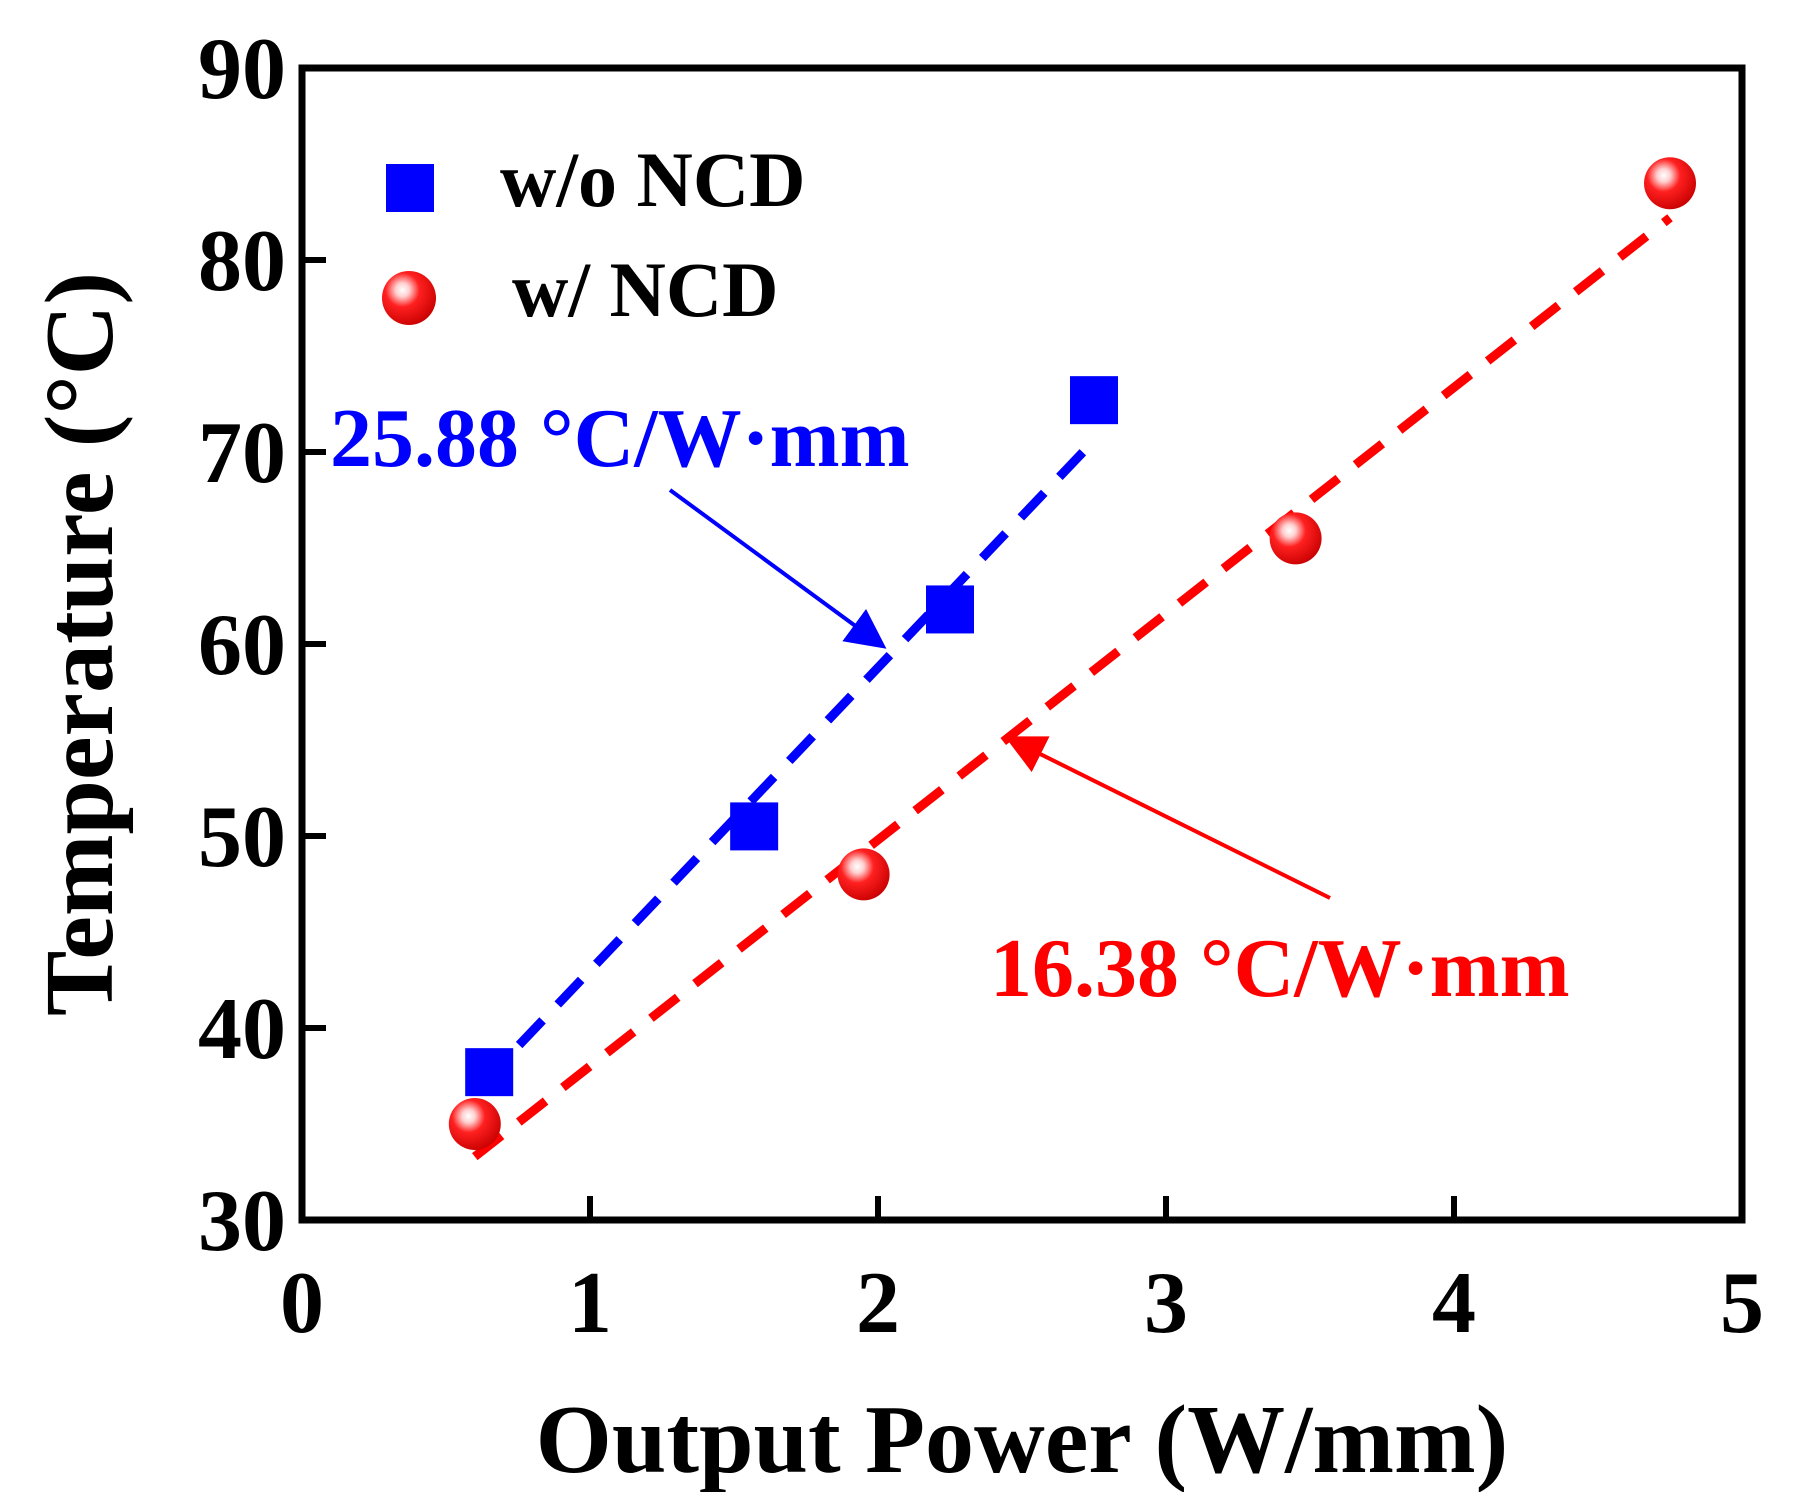 This screenshot has width=1794, height=1497. Describe the element at coordinates (242, 837) in the screenshot. I see `y-tick-label: 50` at that location.